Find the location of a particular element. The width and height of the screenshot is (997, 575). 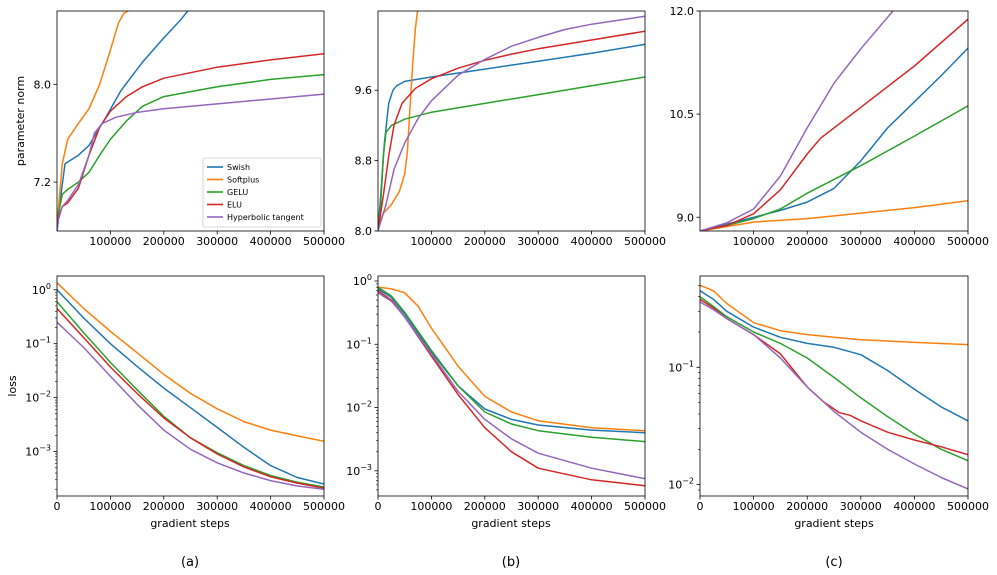

y-tick-label: 10⁻² is located at coordinates (359, 407).